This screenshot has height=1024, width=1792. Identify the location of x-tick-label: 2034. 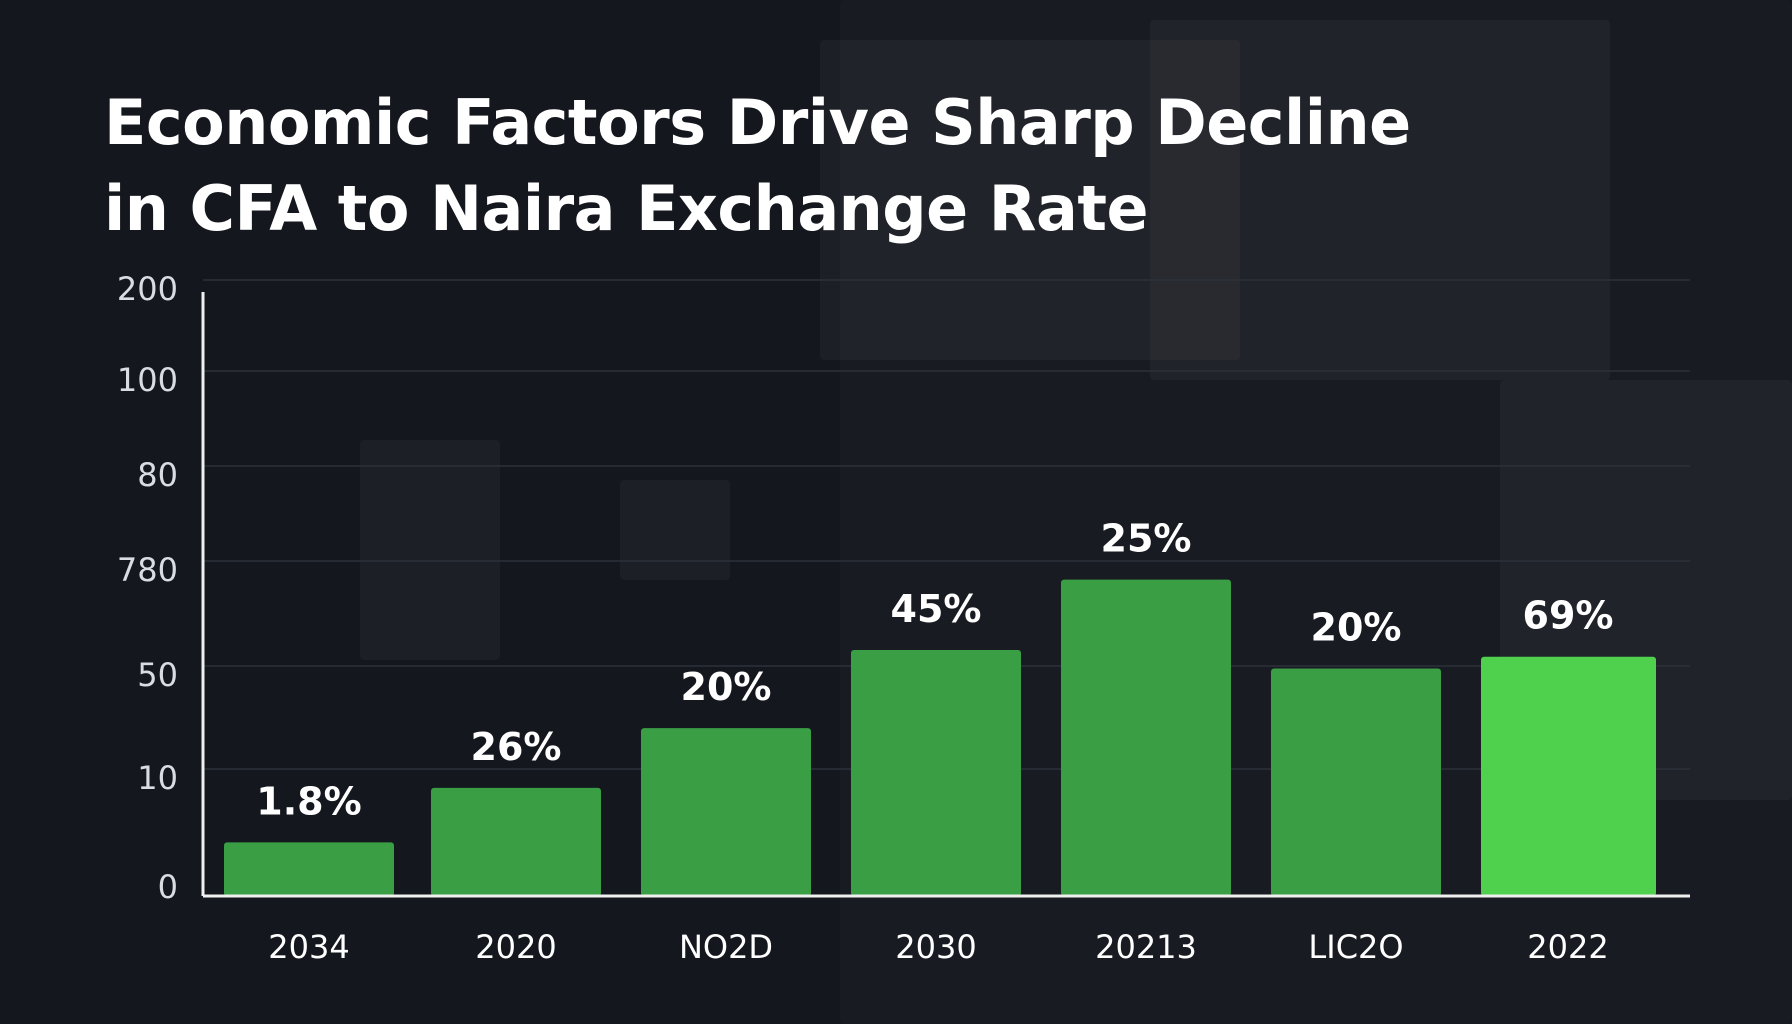
(308, 947).